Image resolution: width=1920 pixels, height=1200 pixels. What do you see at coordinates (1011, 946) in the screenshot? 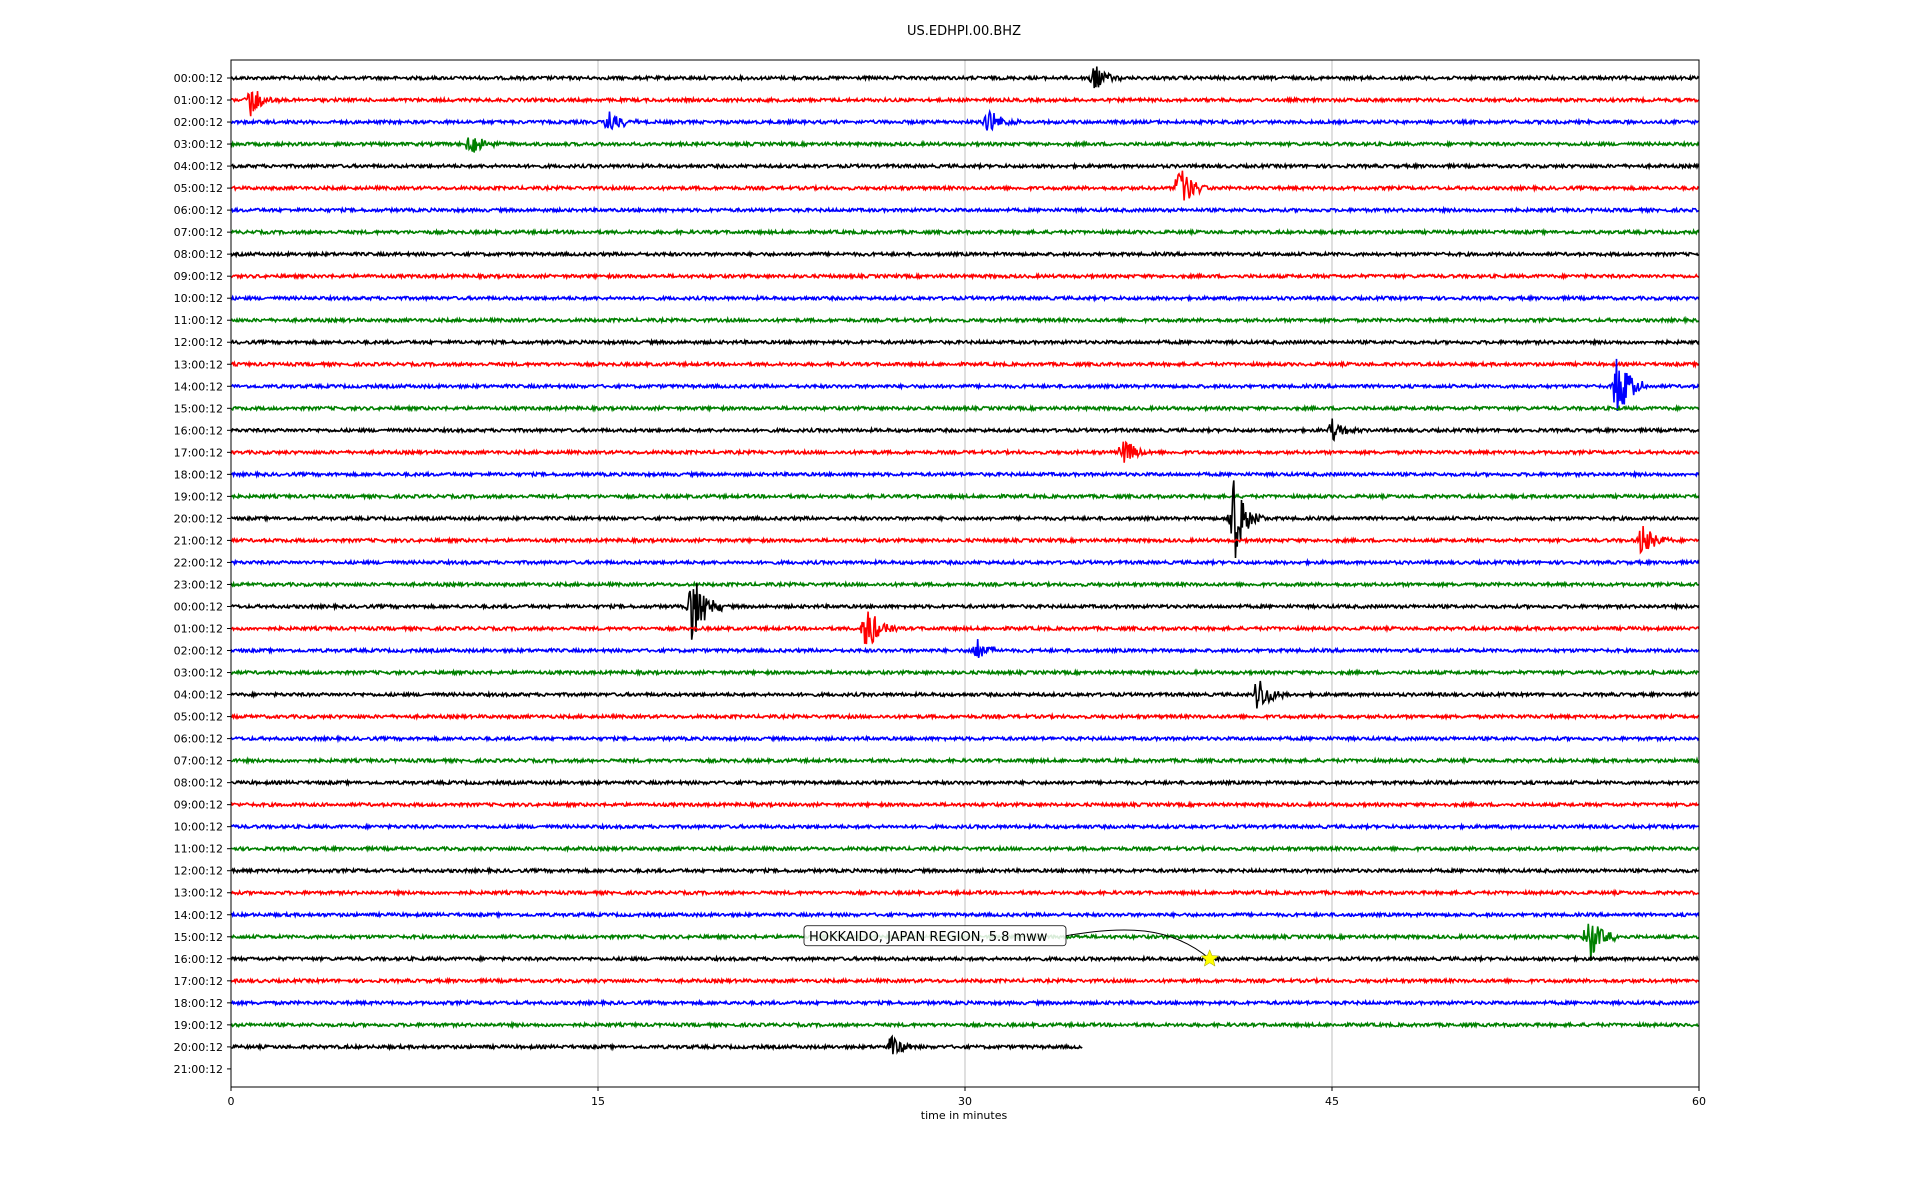
I see `event-annotation: HOKKAIDO, JAPAN REGION, 5.8 mww` at bounding box center [1011, 946].